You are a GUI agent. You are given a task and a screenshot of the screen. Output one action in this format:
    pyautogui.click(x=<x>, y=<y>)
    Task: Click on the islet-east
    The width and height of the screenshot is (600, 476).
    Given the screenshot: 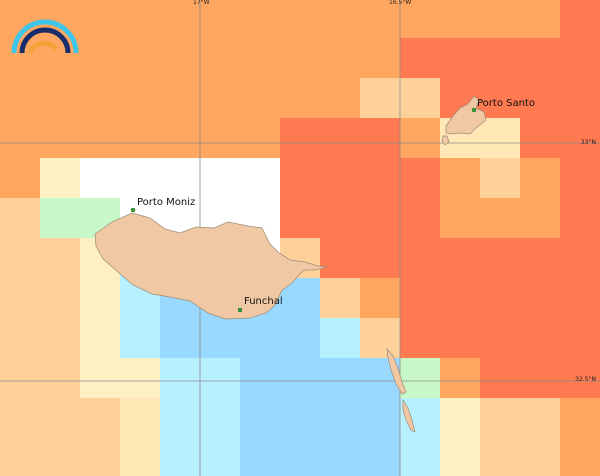 What is the action you would take?
    pyautogui.click(x=445, y=140)
    